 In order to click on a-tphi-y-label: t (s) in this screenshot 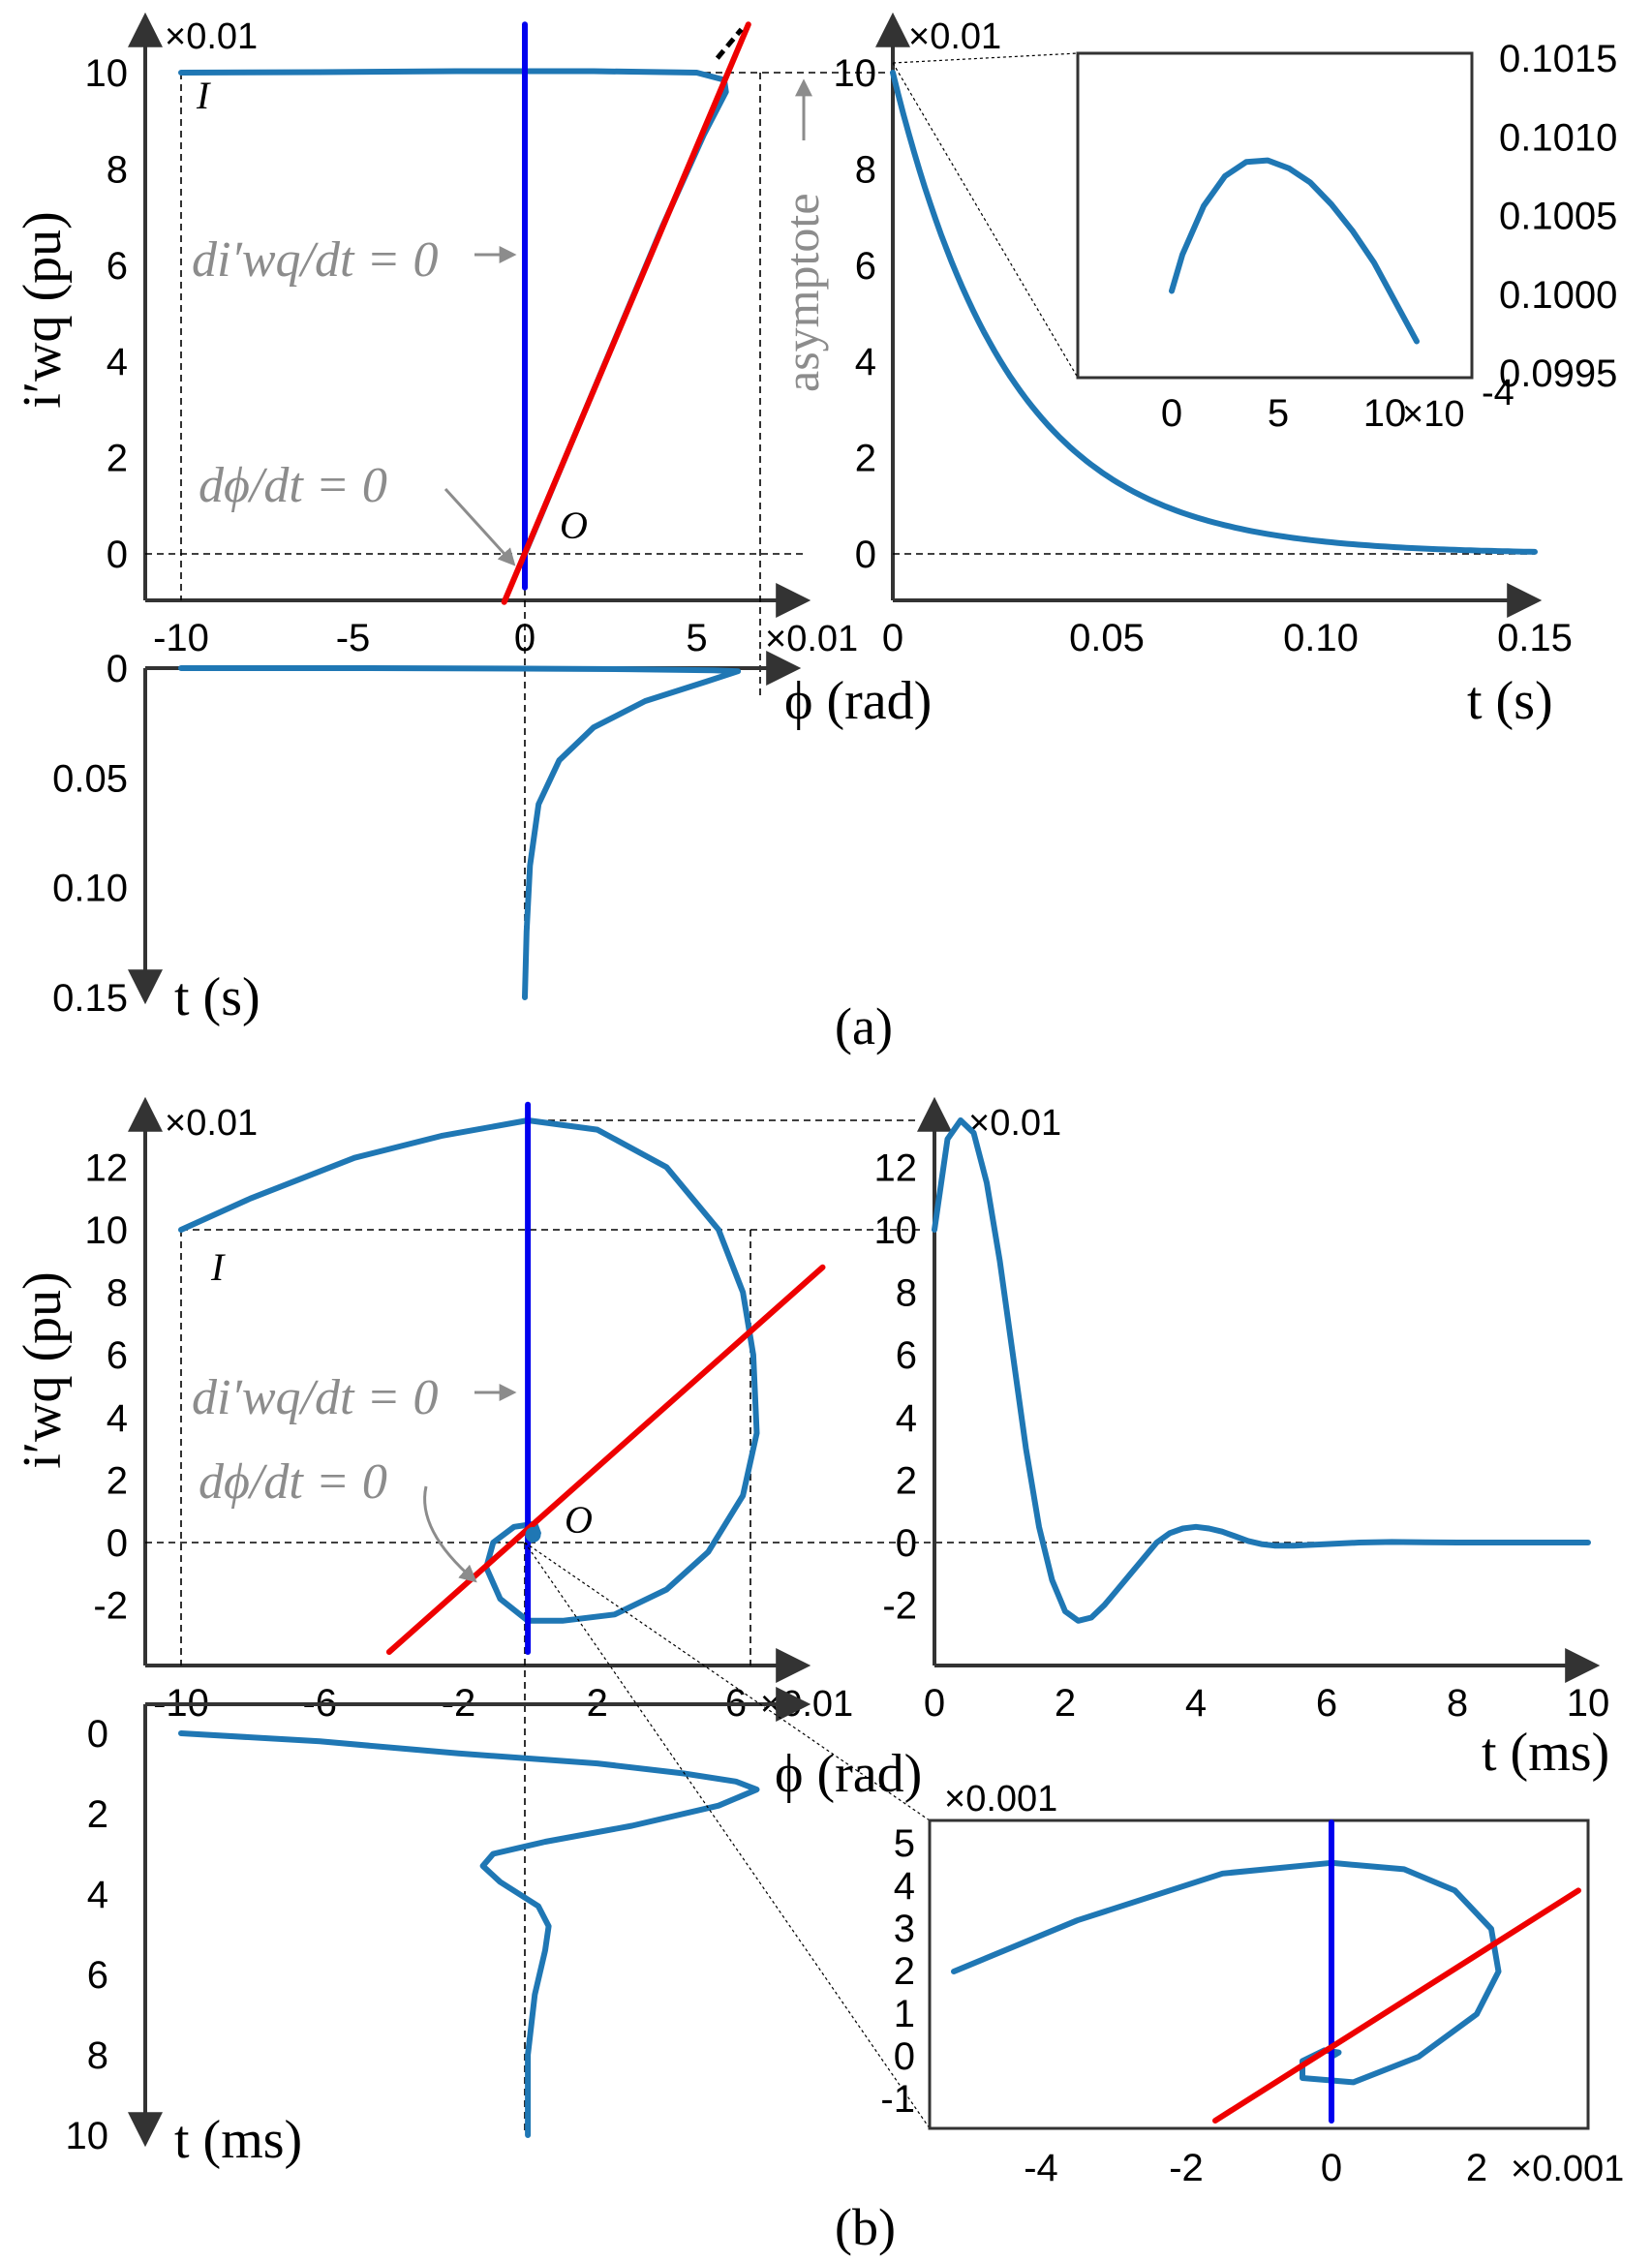, I will do `click(217, 997)`.